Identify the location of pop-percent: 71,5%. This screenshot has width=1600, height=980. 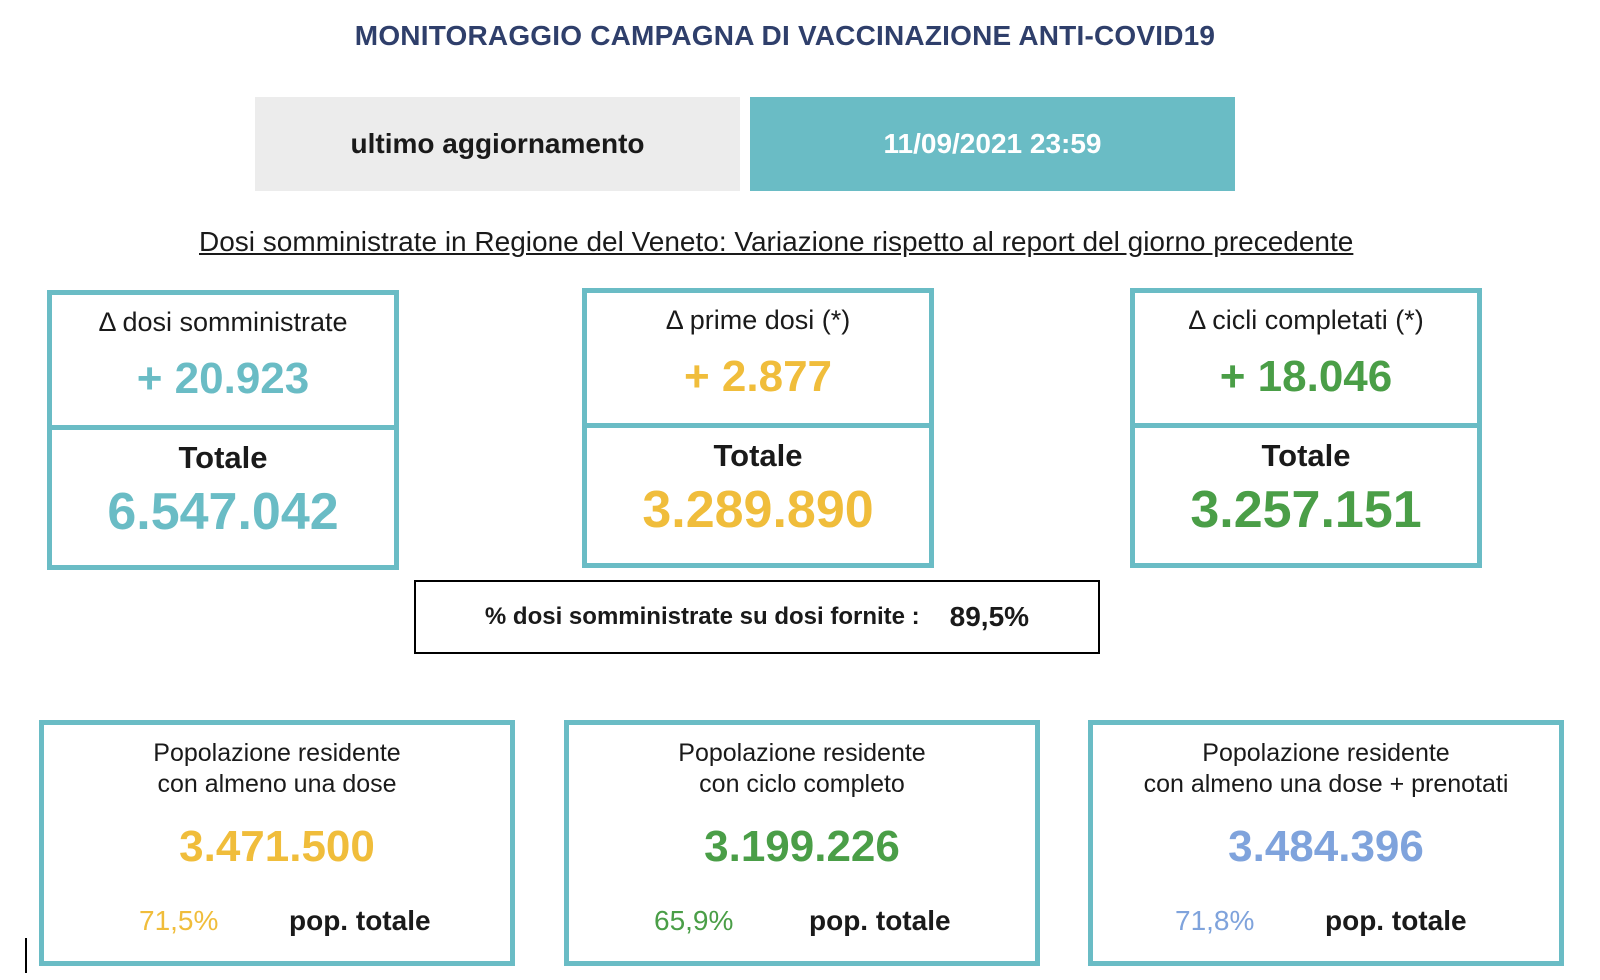
(179, 920).